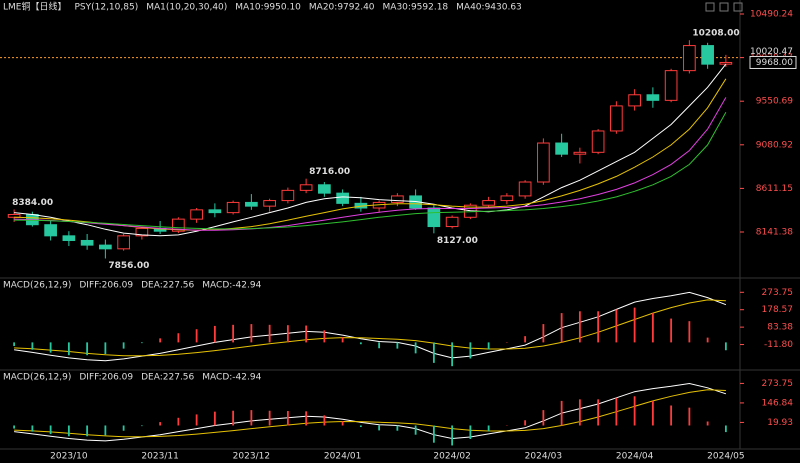  Describe the element at coordinates (780, 423) in the screenshot. I see `y-tick-label: 19.93` at that location.